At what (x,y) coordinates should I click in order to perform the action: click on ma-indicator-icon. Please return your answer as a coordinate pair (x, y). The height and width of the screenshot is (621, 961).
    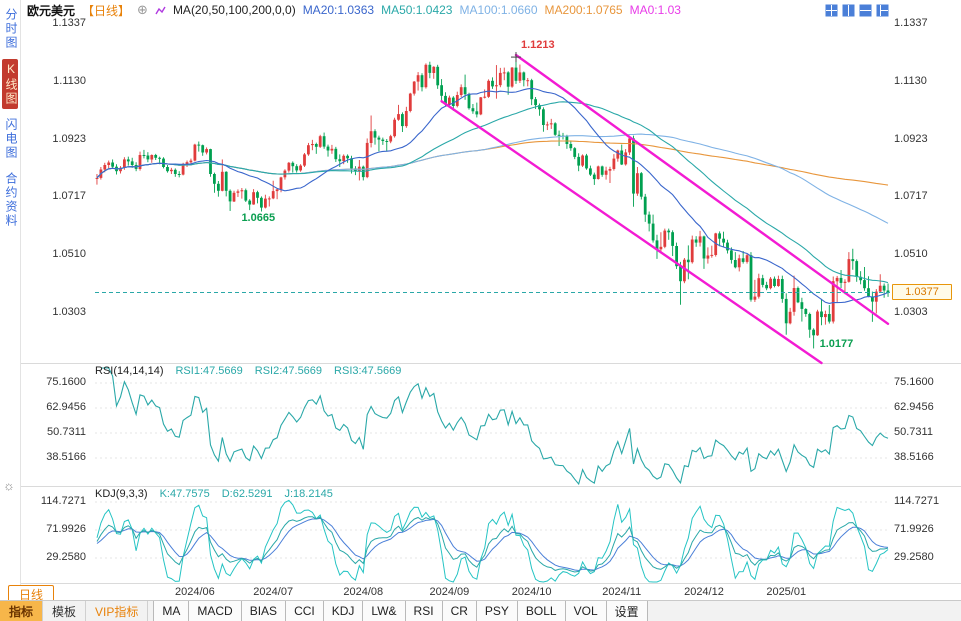
    Looking at the image, I should click on (160, 10).